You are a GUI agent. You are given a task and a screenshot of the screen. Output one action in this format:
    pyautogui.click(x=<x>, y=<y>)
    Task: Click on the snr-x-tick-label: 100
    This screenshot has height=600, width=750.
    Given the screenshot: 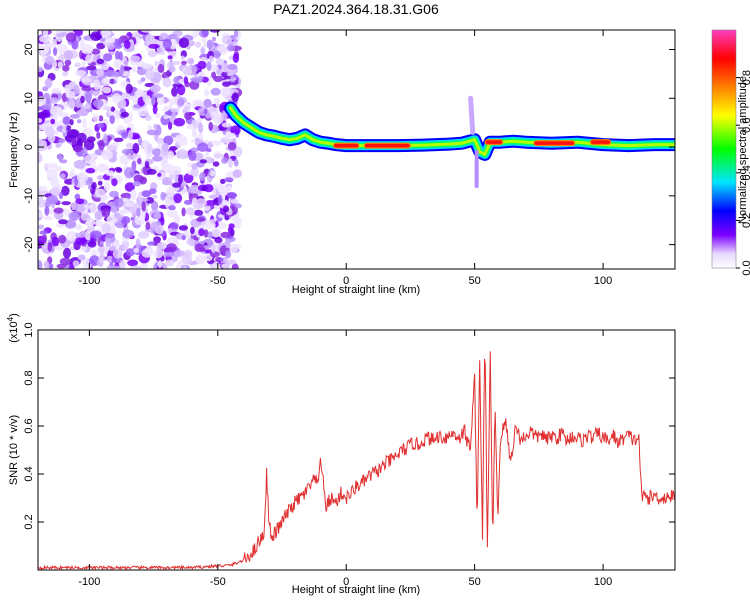 What is the action you would take?
    pyautogui.click(x=603, y=582)
    